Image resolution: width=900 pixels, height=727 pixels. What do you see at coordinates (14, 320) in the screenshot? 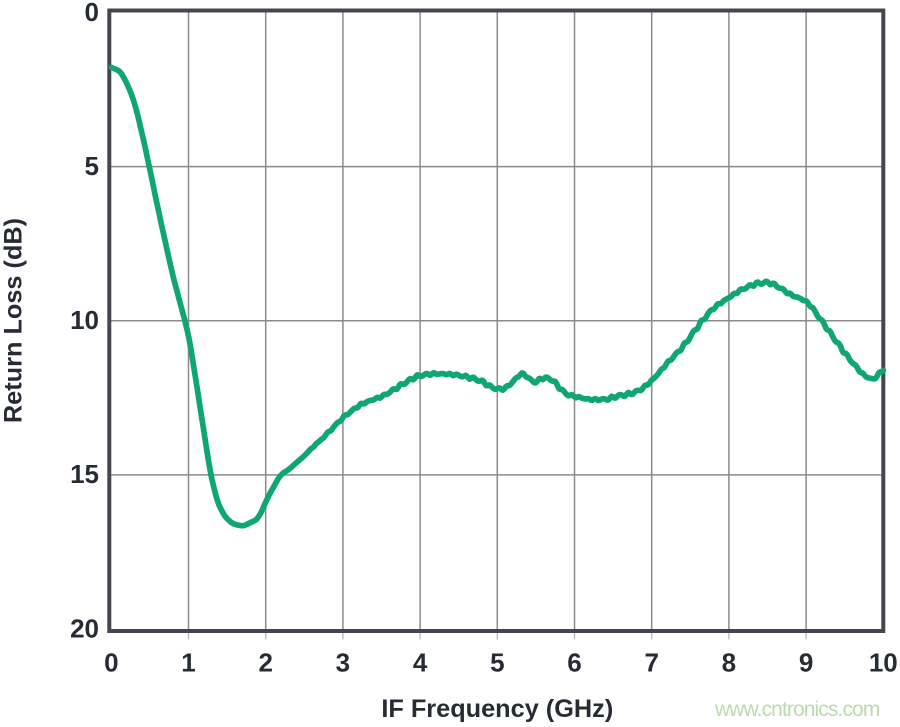
I see `svg-text: Return Loss (dB)` at bounding box center [14, 320].